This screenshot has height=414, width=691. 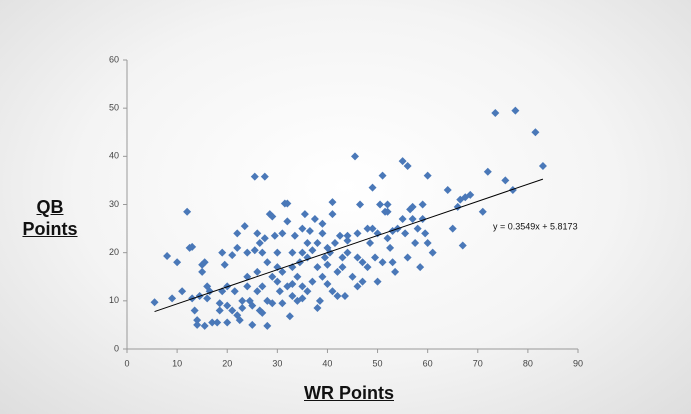 What do you see at coordinates (378, 363) in the screenshot?
I see `x-tick-label: 50` at bounding box center [378, 363].